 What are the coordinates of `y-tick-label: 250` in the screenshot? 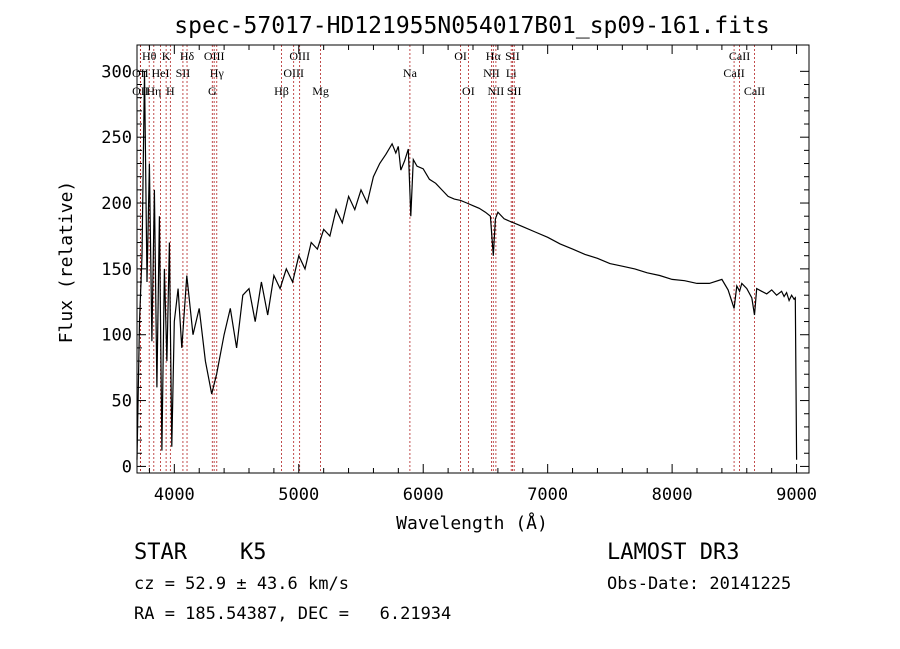 It's located at (116, 138).